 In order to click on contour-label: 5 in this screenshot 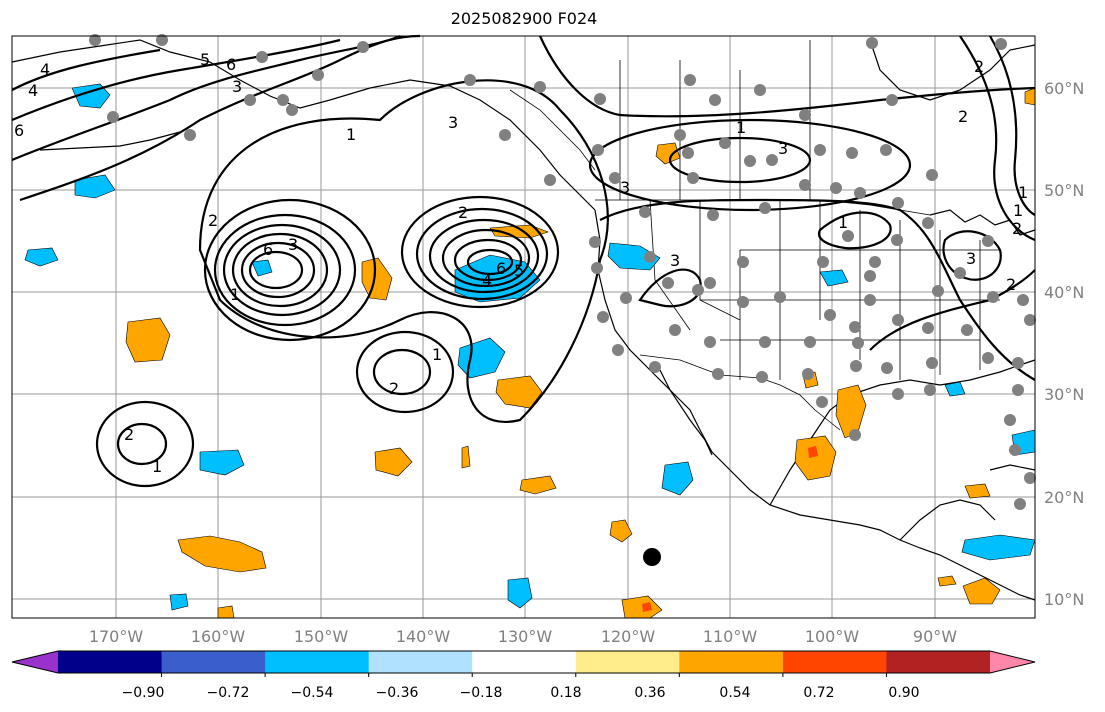, I will do `click(205, 59)`.